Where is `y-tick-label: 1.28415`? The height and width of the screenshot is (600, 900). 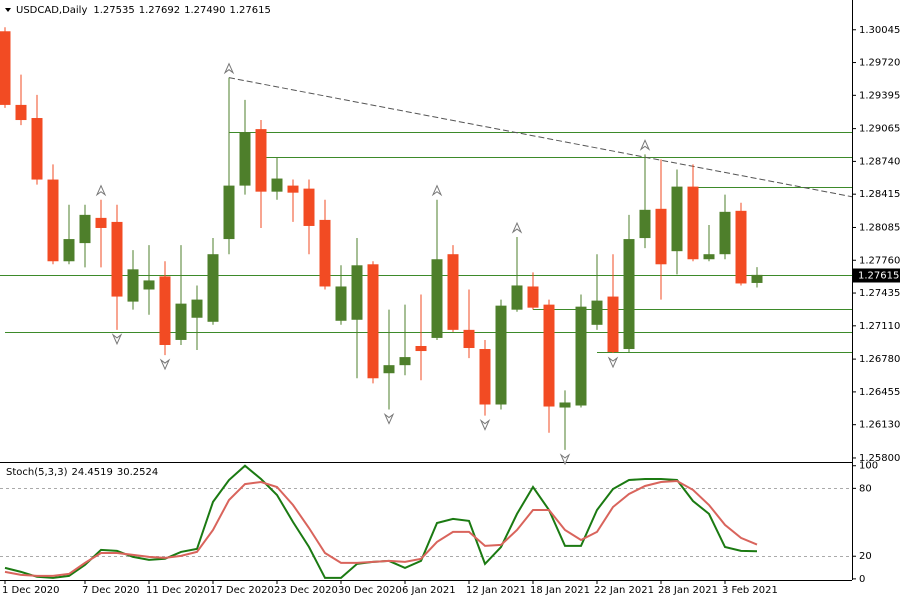 y-tick-label: 1.28415 is located at coordinates (879, 194).